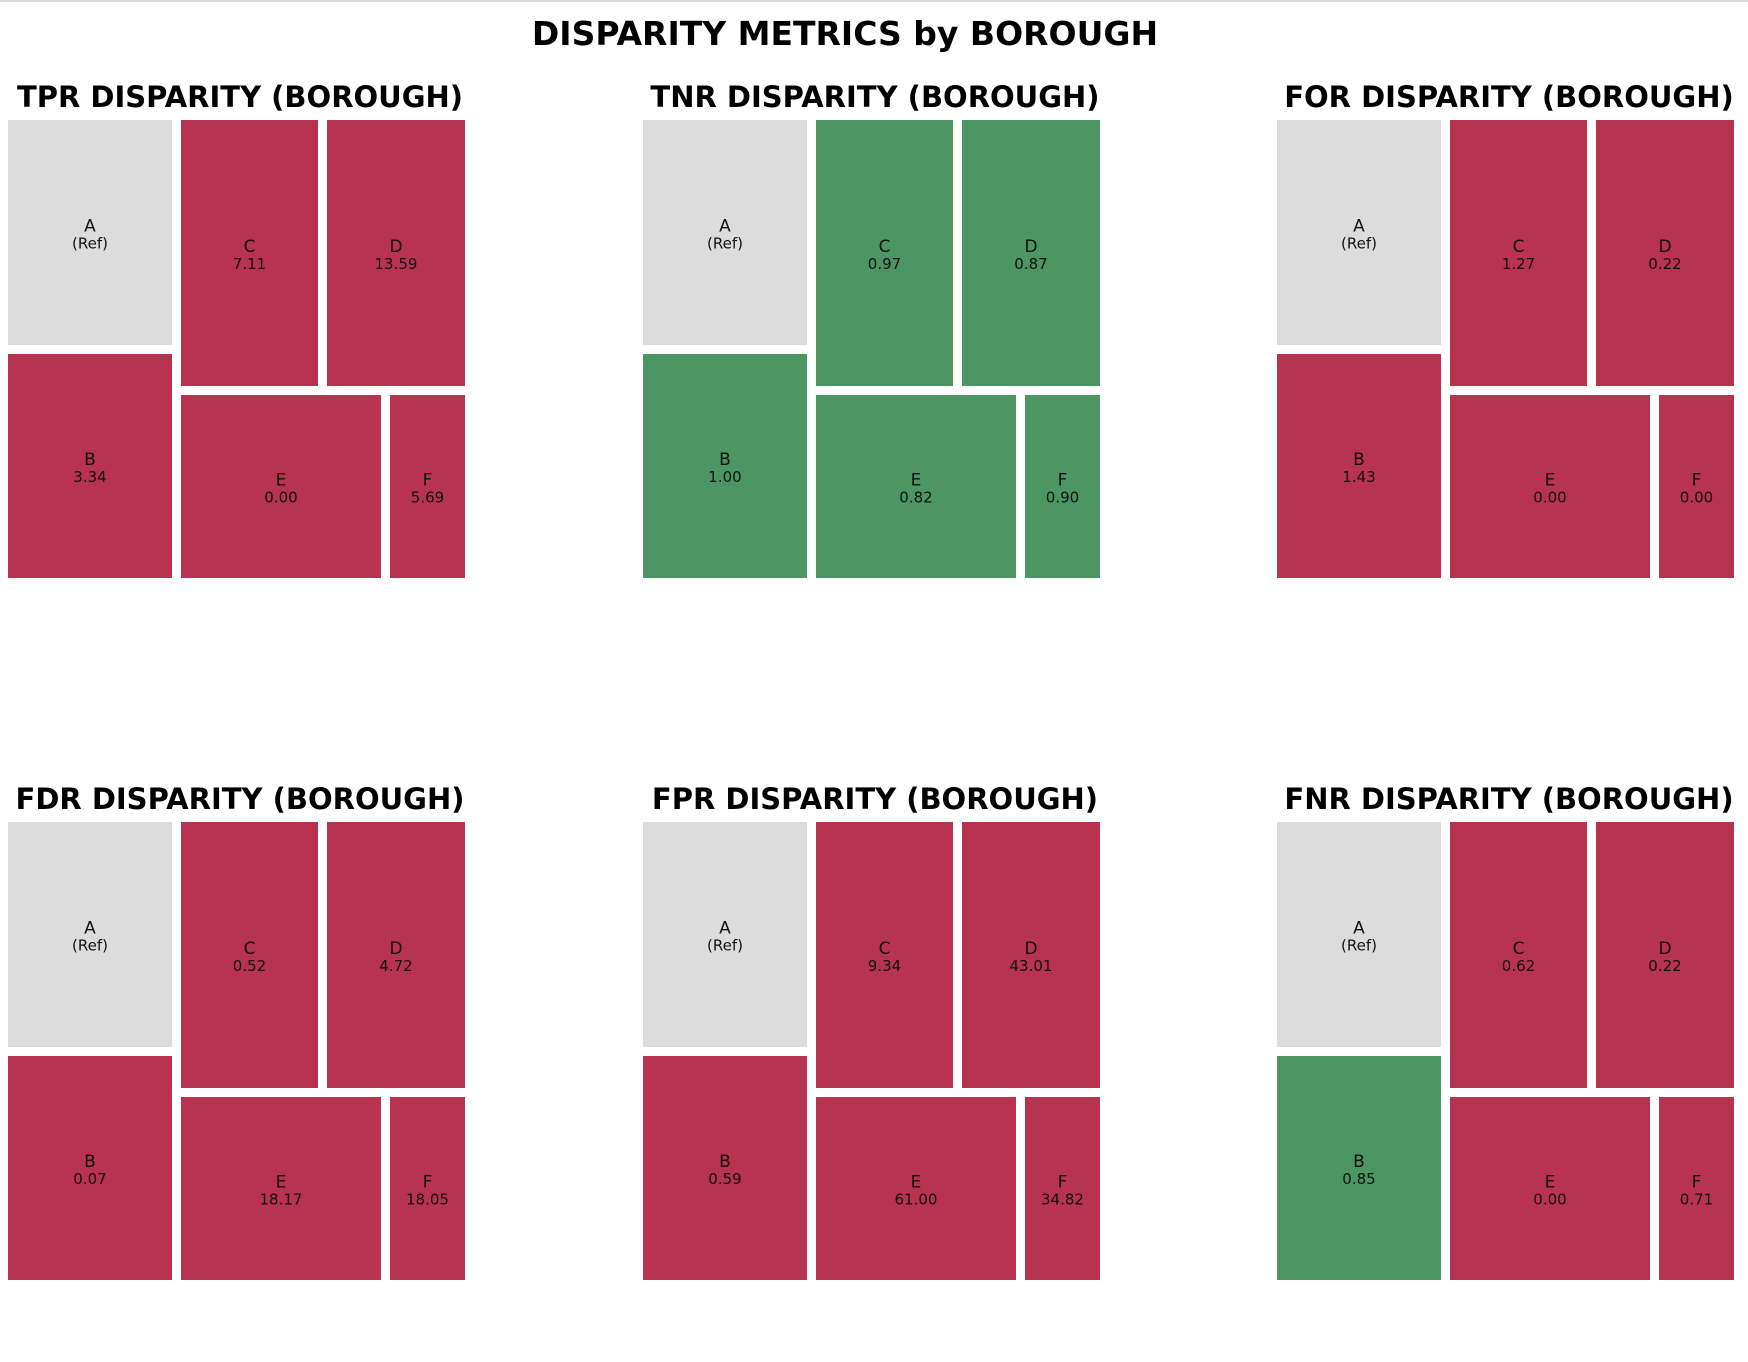 The width and height of the screenshot is (1748, 1362). Describe the element at coordinates (1696, 486) in the screenshot. I see `tile-f: F0.00` at that location.